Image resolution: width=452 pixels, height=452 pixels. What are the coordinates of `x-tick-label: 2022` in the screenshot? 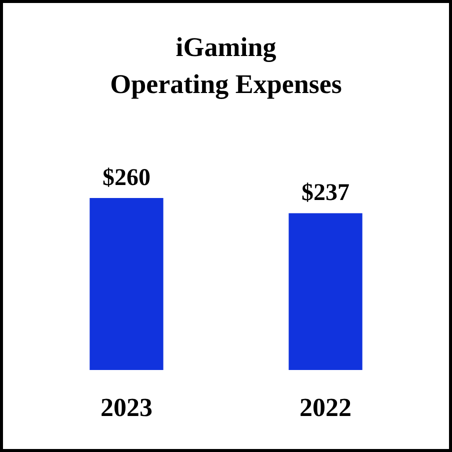 It's located at (326, 407).